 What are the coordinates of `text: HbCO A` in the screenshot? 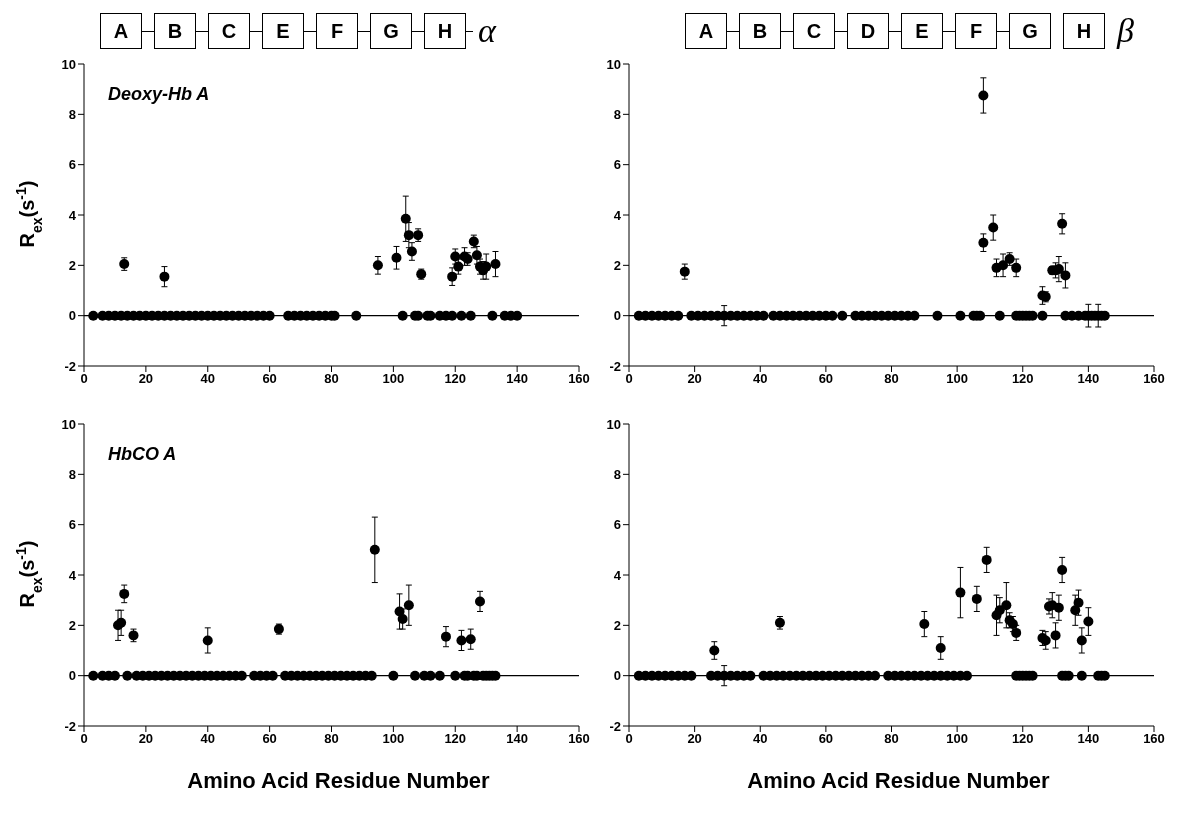 It's located at (142, 454).